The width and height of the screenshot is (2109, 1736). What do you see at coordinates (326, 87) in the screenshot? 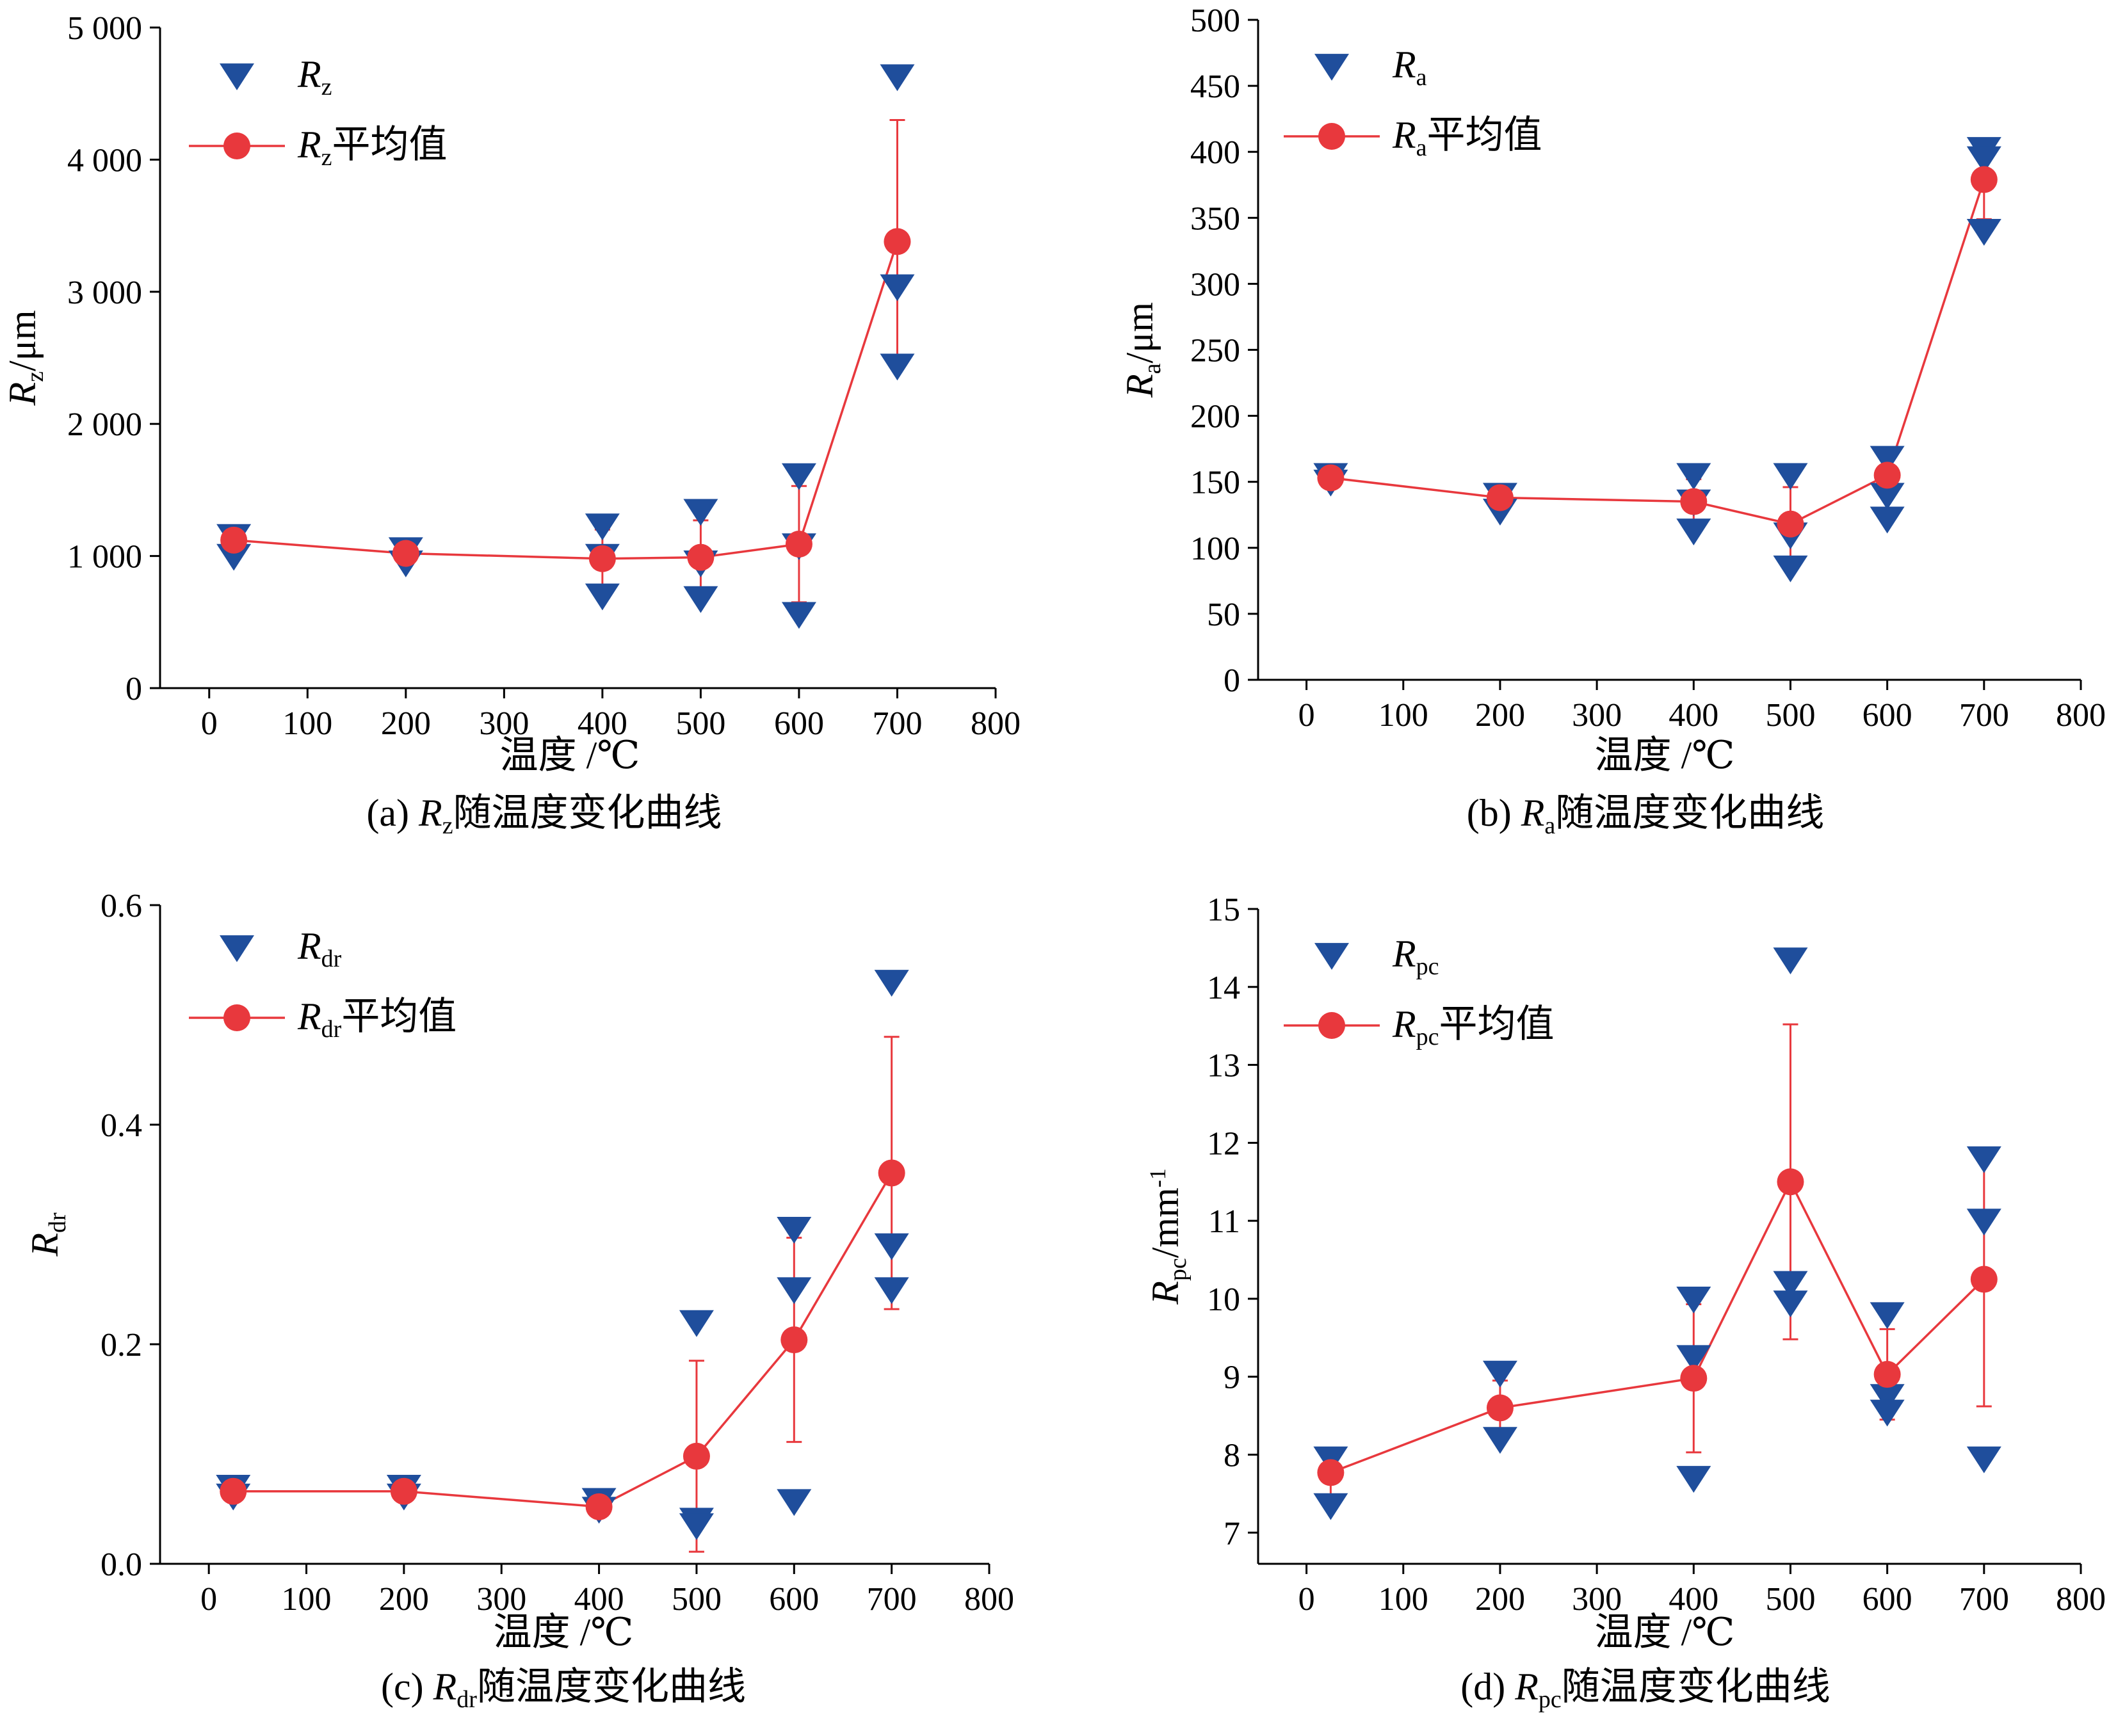
I see `legend-subscript: z` at bounding box center [326, 87].